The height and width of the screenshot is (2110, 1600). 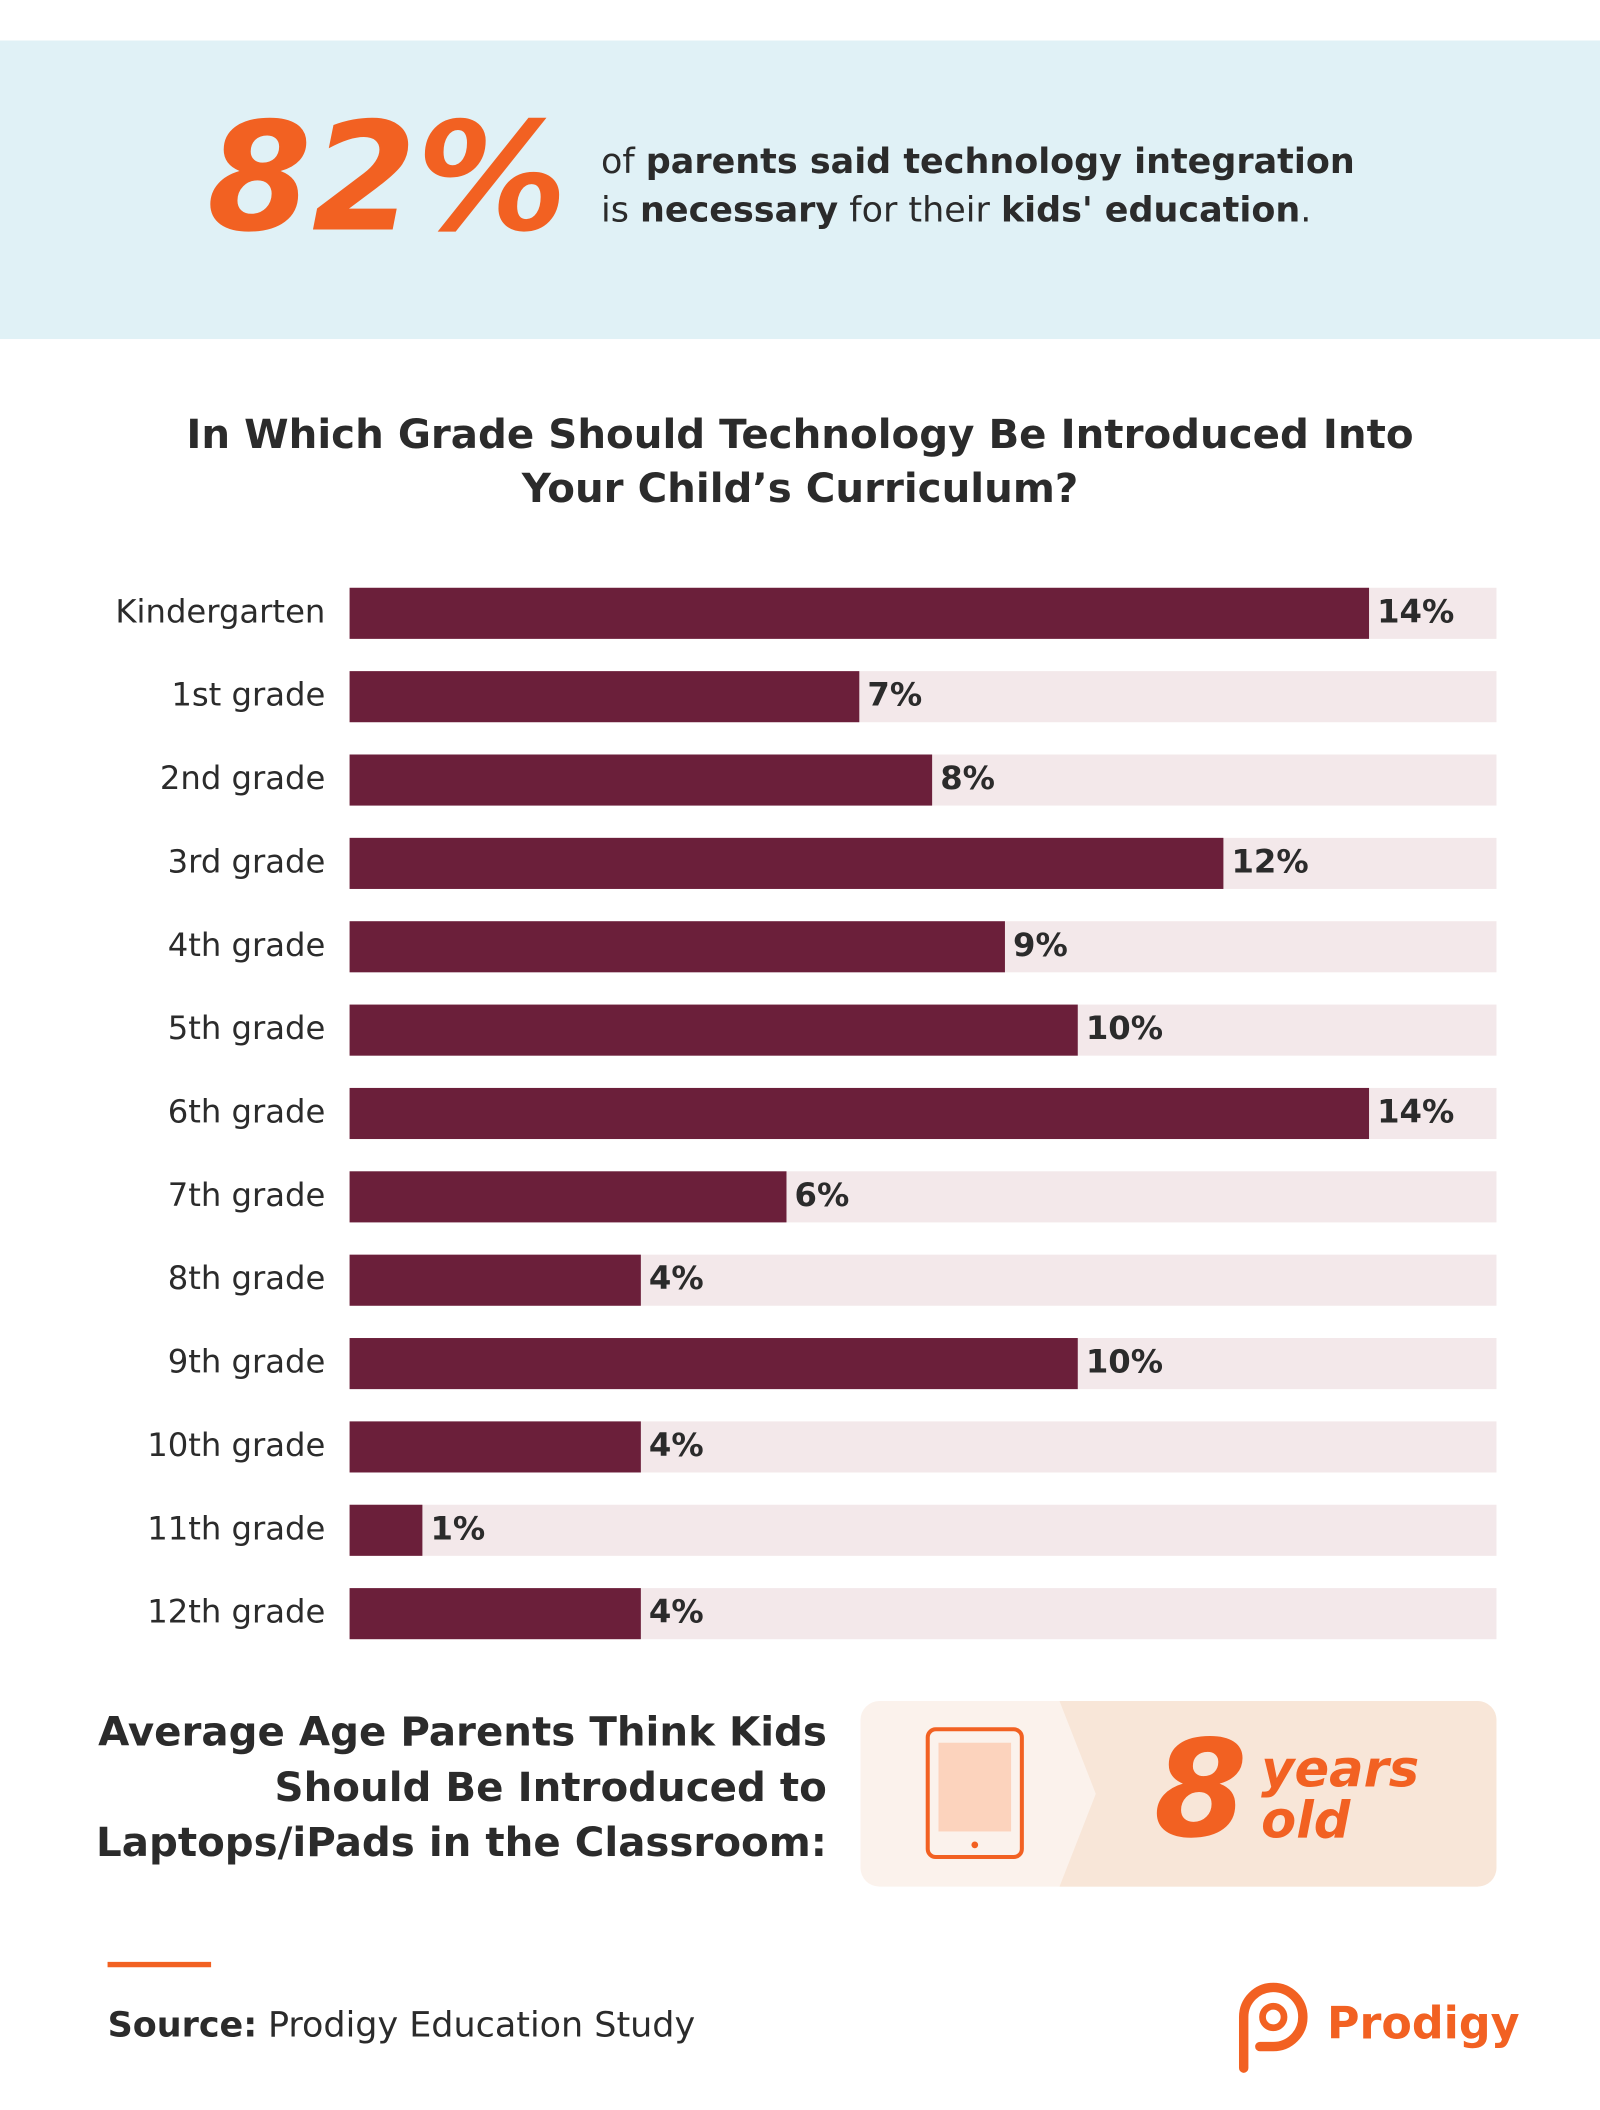 What do you see at coordinates (967, 778) in the screenshot?
I see `value-label: 8%` at bounding box center [967, 778].